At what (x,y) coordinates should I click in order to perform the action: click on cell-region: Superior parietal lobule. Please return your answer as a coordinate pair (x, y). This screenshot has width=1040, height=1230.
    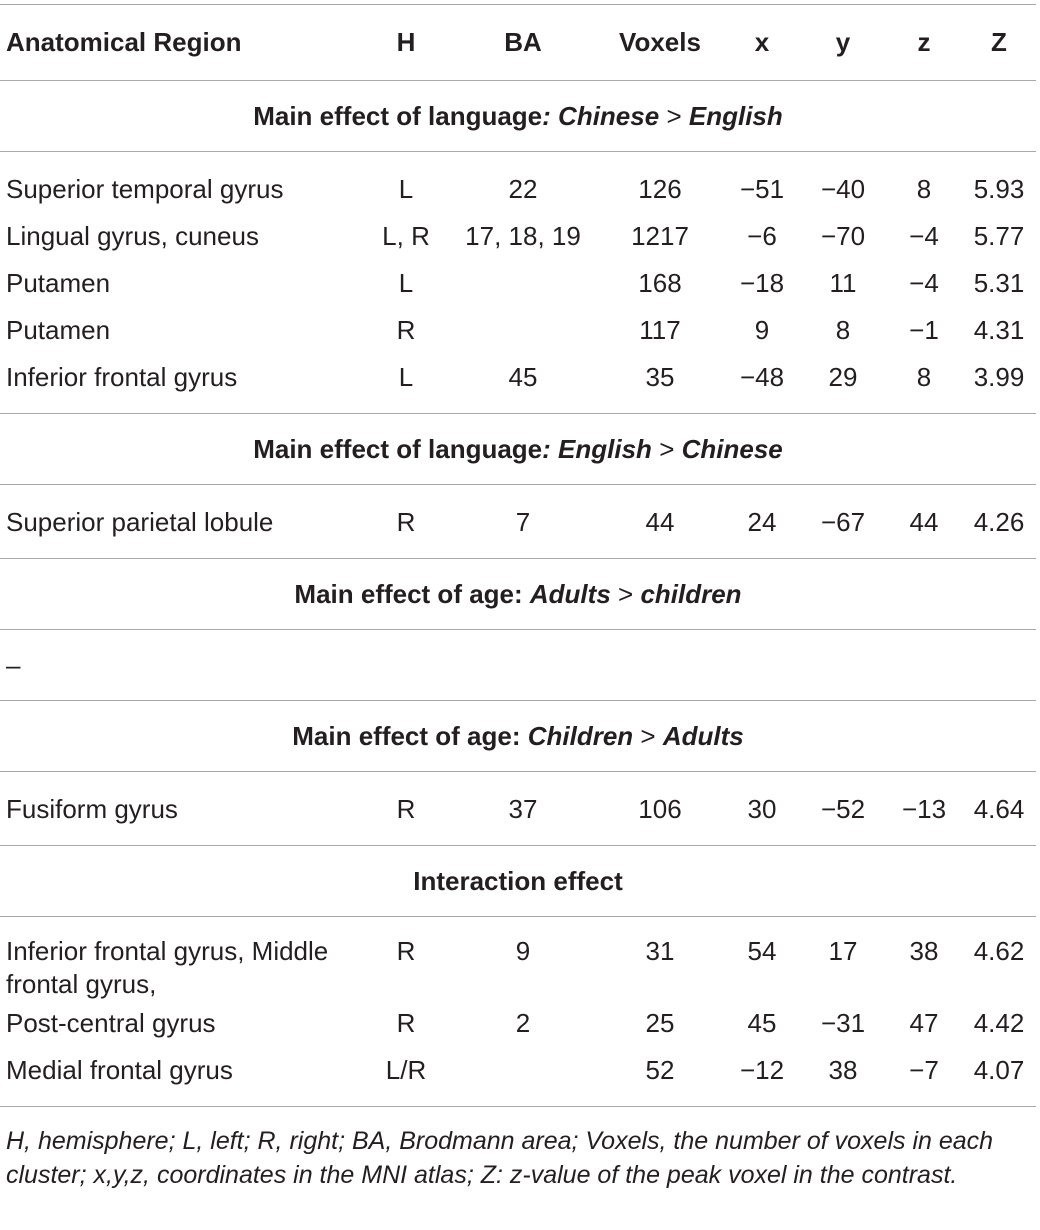
    Looking at the image, I should click on (181, 521).